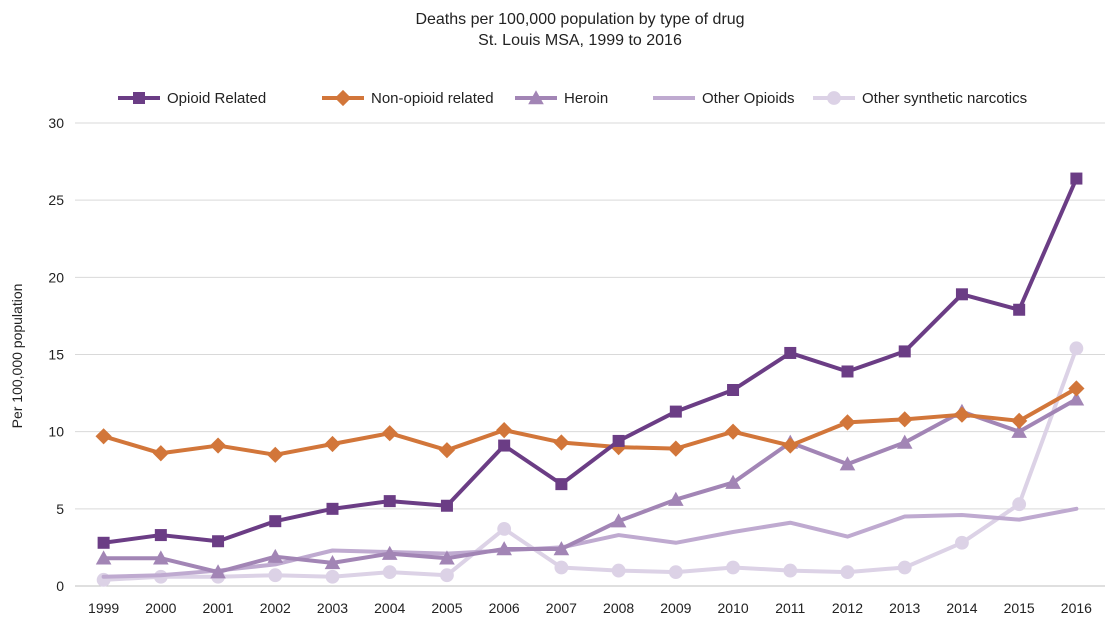  I want to click on legend-marker, so click(834, 98).